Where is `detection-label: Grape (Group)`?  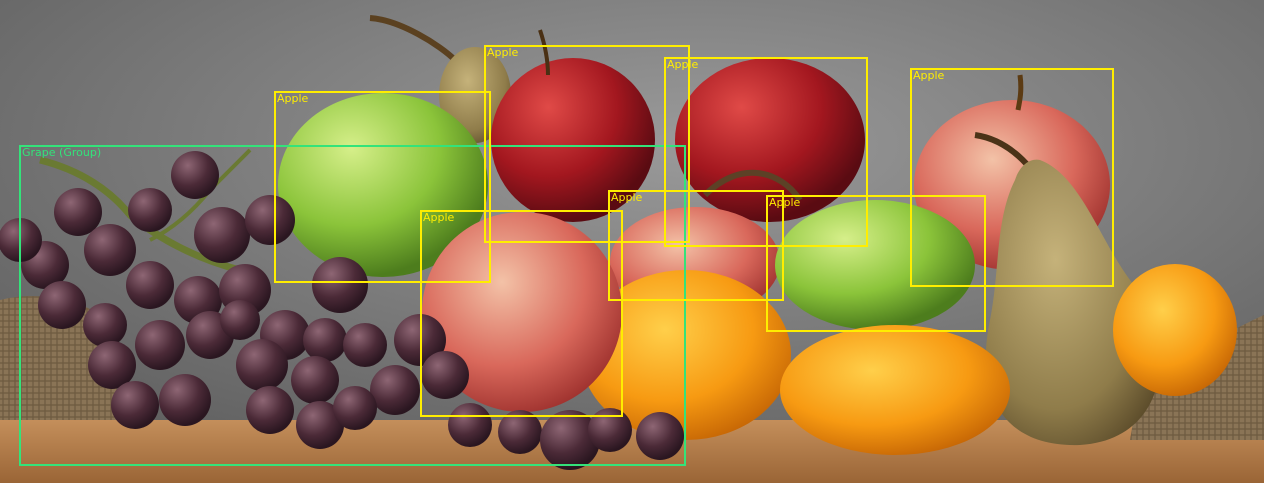
detection-label: Grape (Group) is located at coordinates (62, 152).